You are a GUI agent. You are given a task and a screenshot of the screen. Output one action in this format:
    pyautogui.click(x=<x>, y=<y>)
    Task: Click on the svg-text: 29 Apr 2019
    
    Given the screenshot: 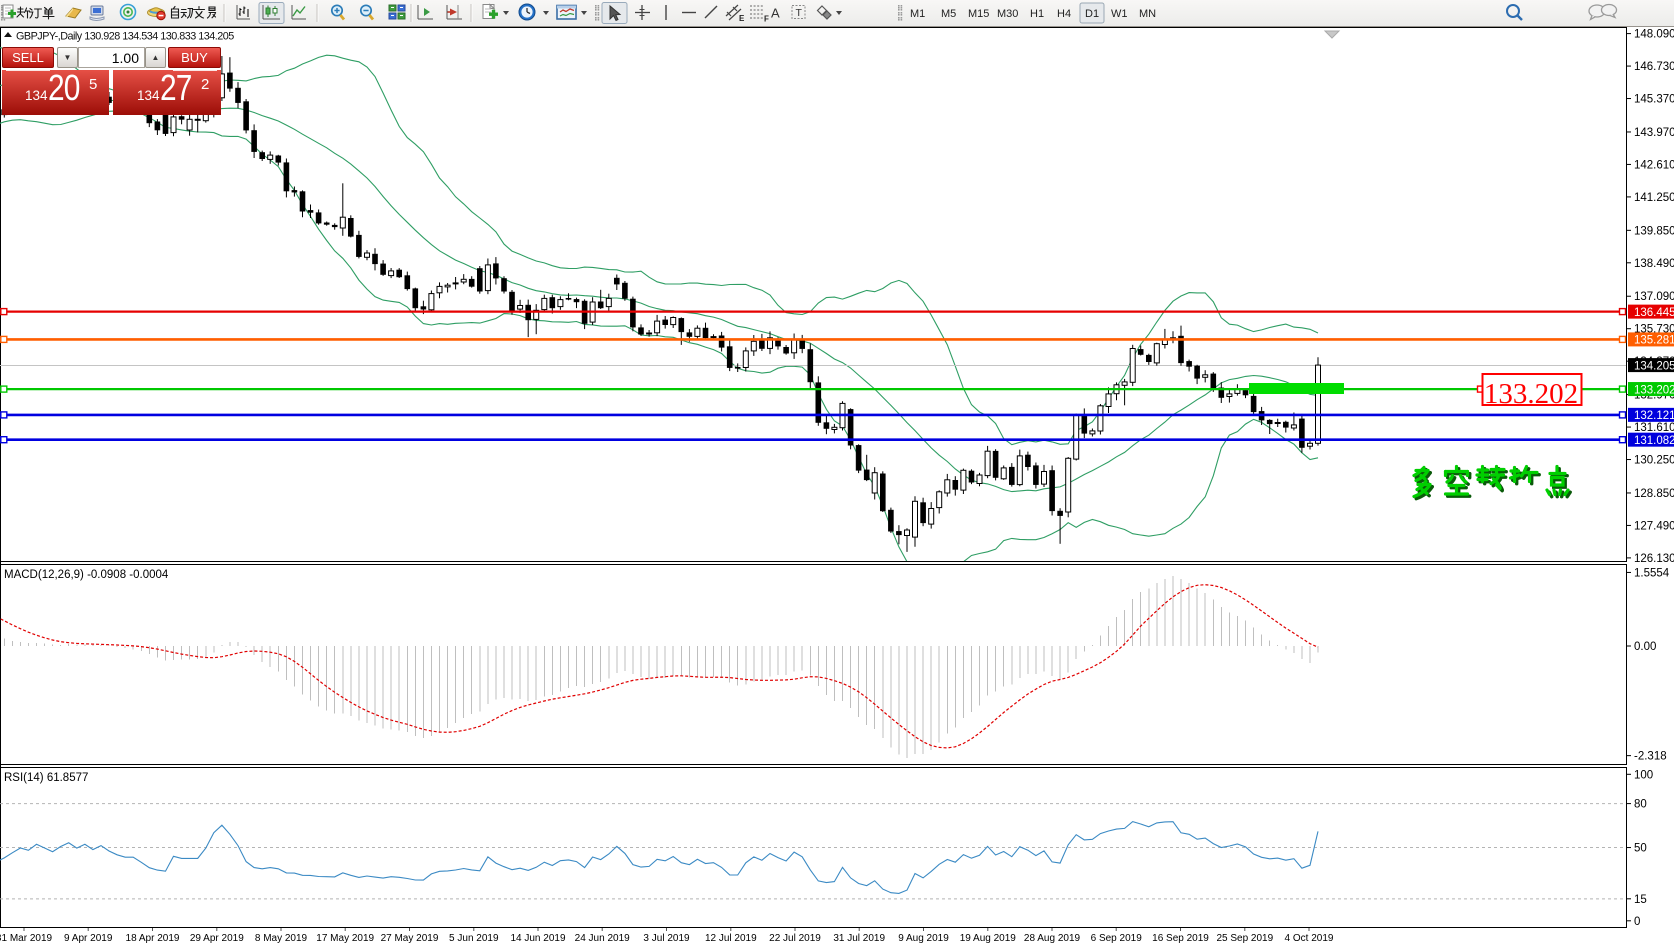 What is the action you would take?
    pyautogui.click(x=217, y=938)
    